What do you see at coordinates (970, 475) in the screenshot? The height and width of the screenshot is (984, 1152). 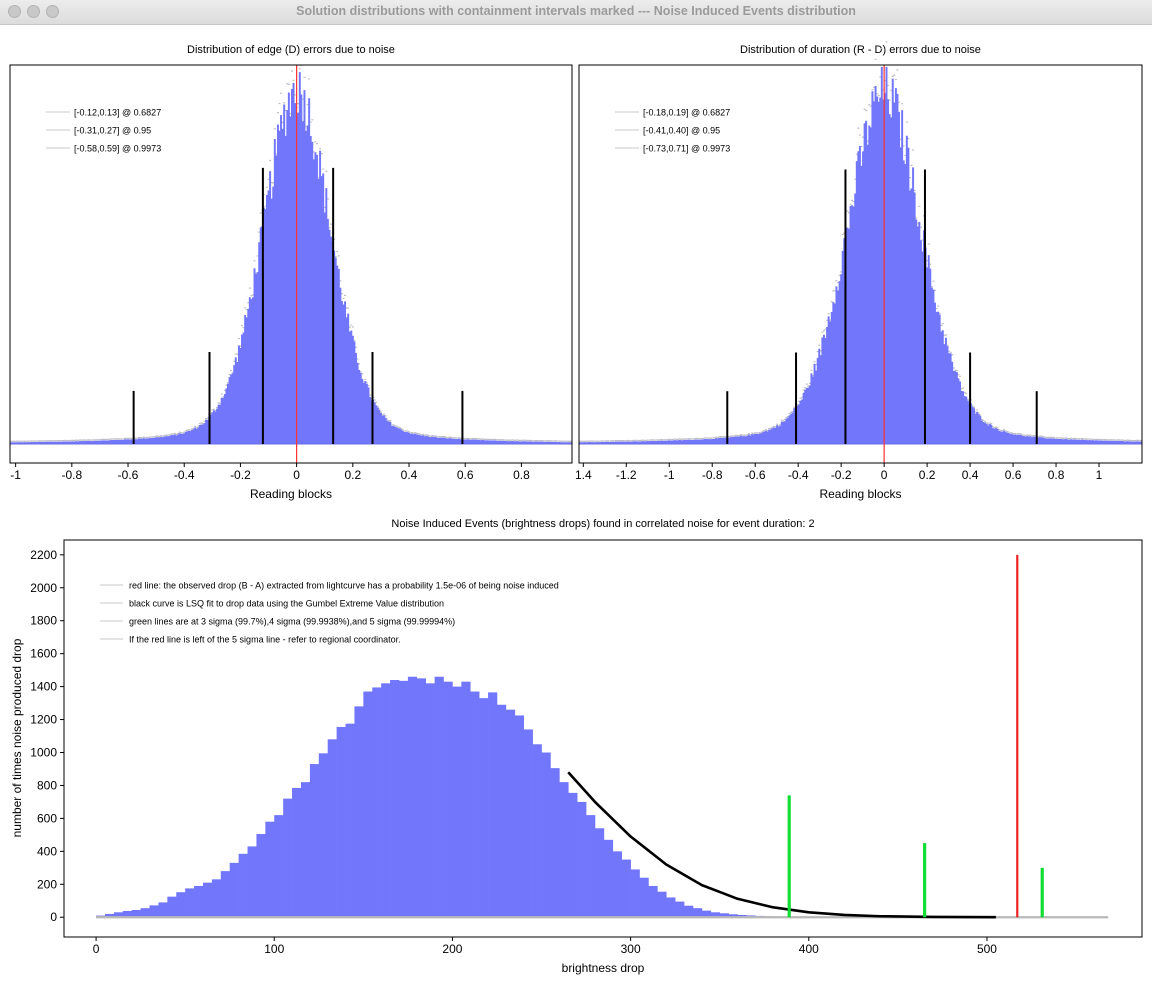 I see `x-tick-label-duration-9: 0.4` at bounding box center [970, 475].